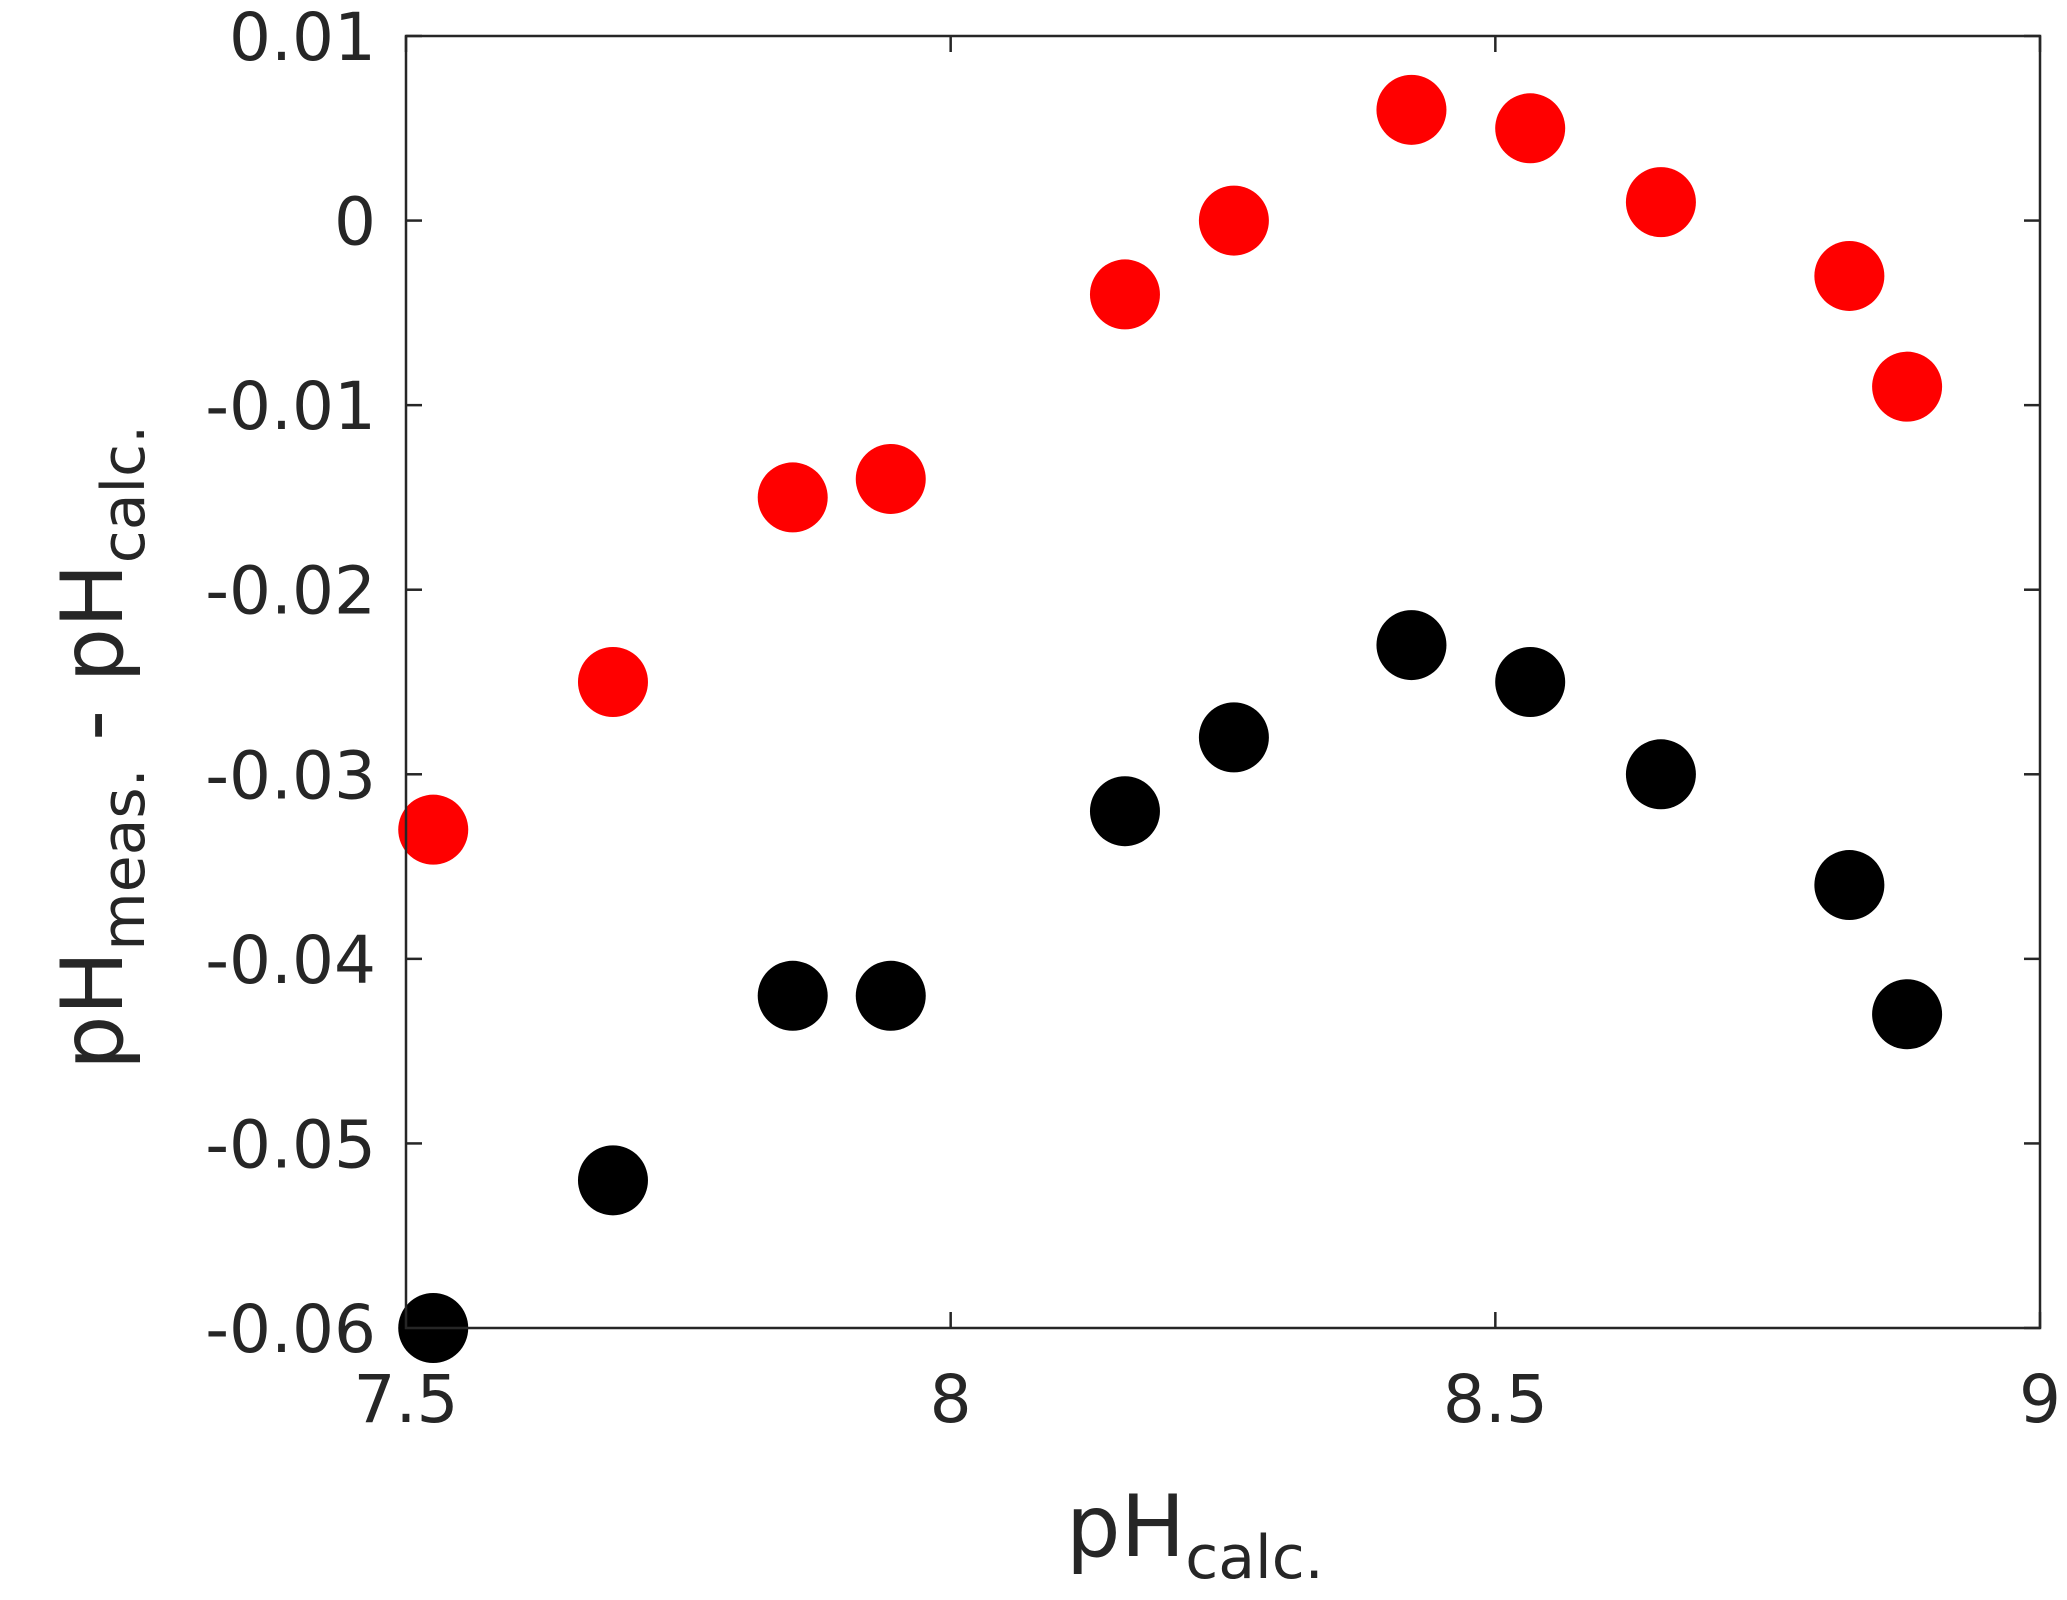 The width and height of the screenshot is (2067, 1600). I want to click on x-tick-label: 7.5, so click(406, 1399).